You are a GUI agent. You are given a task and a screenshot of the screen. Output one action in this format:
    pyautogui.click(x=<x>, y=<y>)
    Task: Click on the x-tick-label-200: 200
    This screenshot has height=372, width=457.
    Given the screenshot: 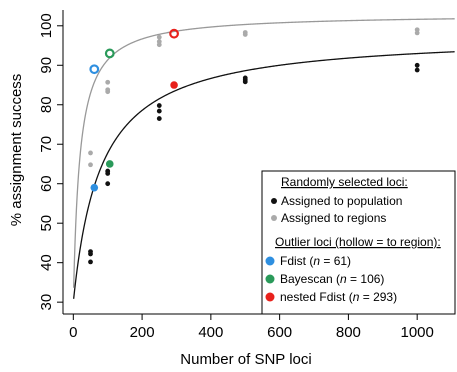 What is the action you would take?
    pyautogui.click(x=142, y=332)
    